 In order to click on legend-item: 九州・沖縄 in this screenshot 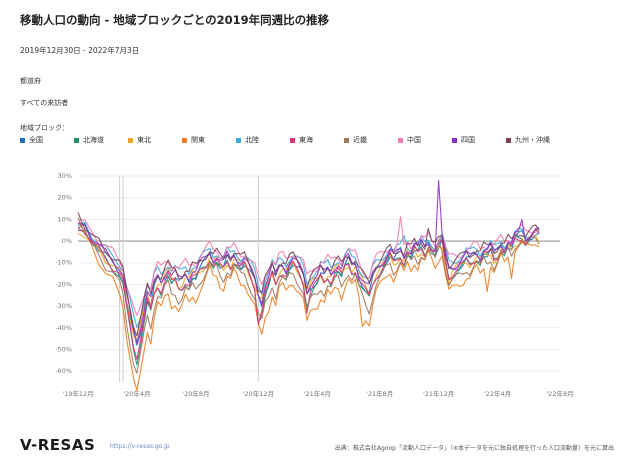, I will do `click(533, 140)`.